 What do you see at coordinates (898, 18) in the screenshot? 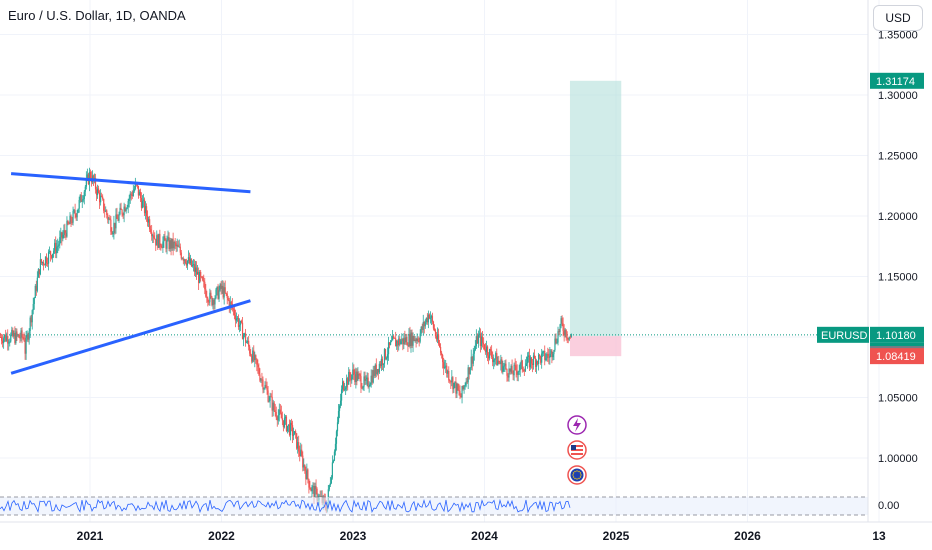
I see `currency-button: USD` at bounding box center [898, 18].